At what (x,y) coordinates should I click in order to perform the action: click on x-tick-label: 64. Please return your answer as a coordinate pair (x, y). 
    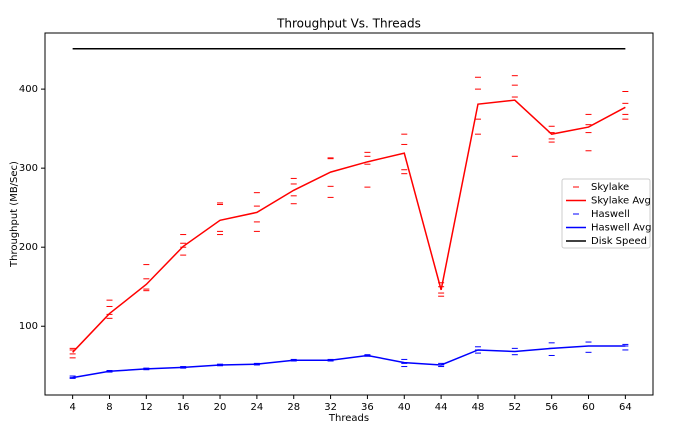
    Looking at the image, I should click on (625, 407).